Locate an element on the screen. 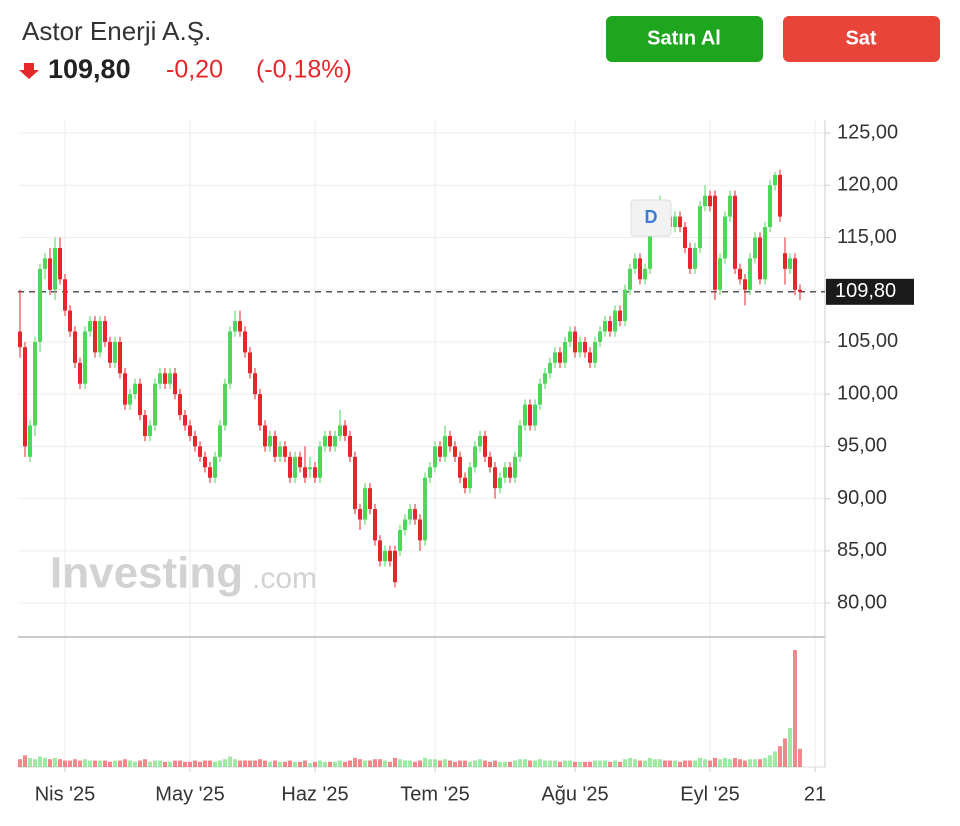 The height and width of the screenshot is (826, 960). y-tick-label: 115,00 is located at coordinates (867, 237).